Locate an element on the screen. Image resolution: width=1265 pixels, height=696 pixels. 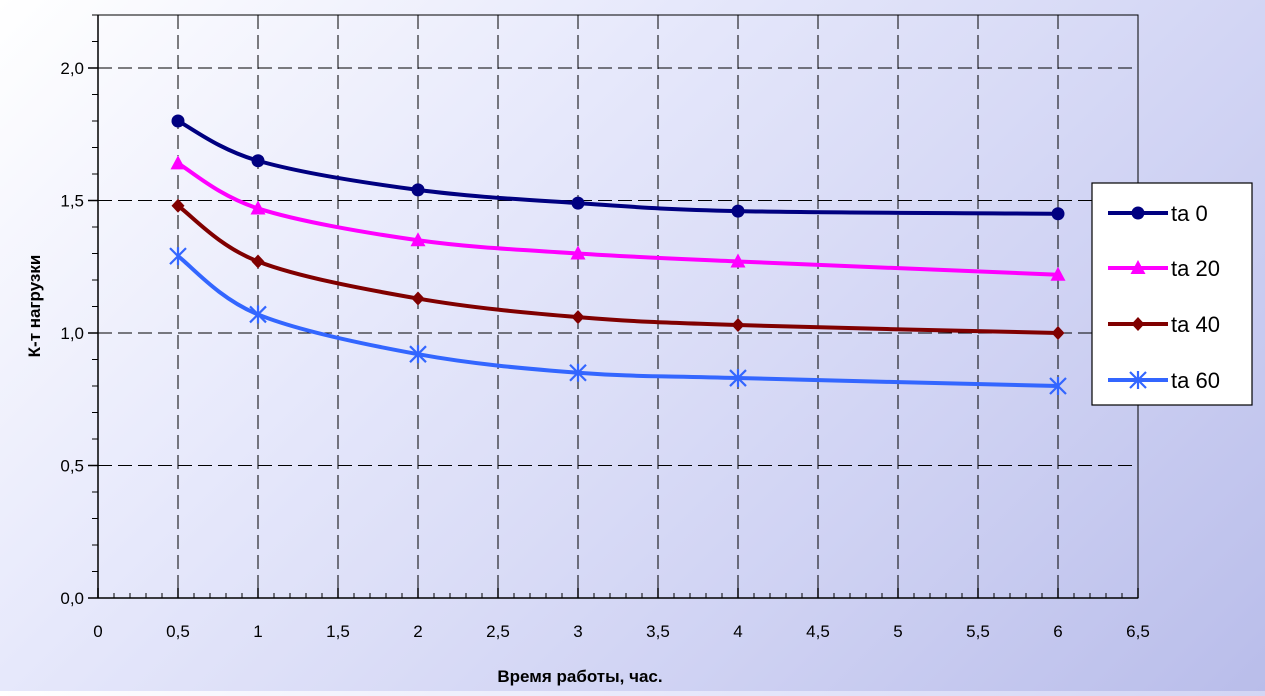
x-tick-label: 5,5 is located at coordinates (978, 631).